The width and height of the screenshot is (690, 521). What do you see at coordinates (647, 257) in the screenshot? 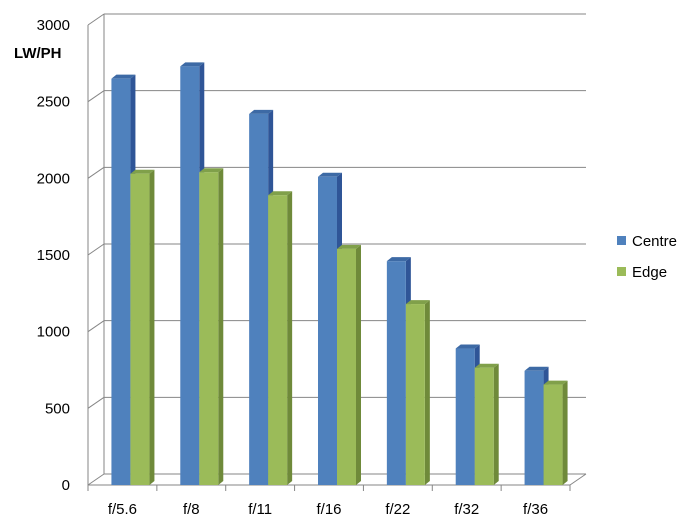
I see `legend: Centre Edge` at bounding box center [647, 257].